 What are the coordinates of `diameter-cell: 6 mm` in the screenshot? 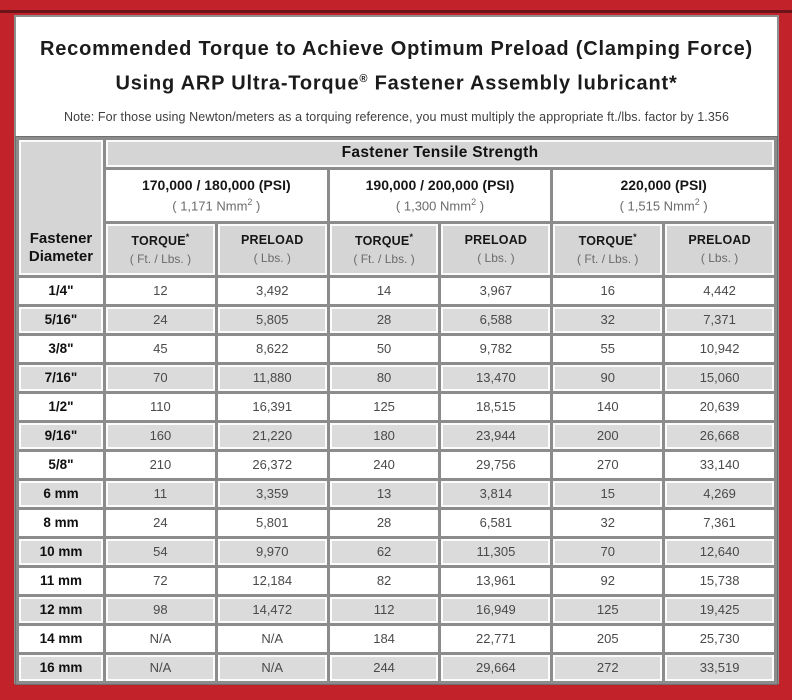 It's located at (61, 493).